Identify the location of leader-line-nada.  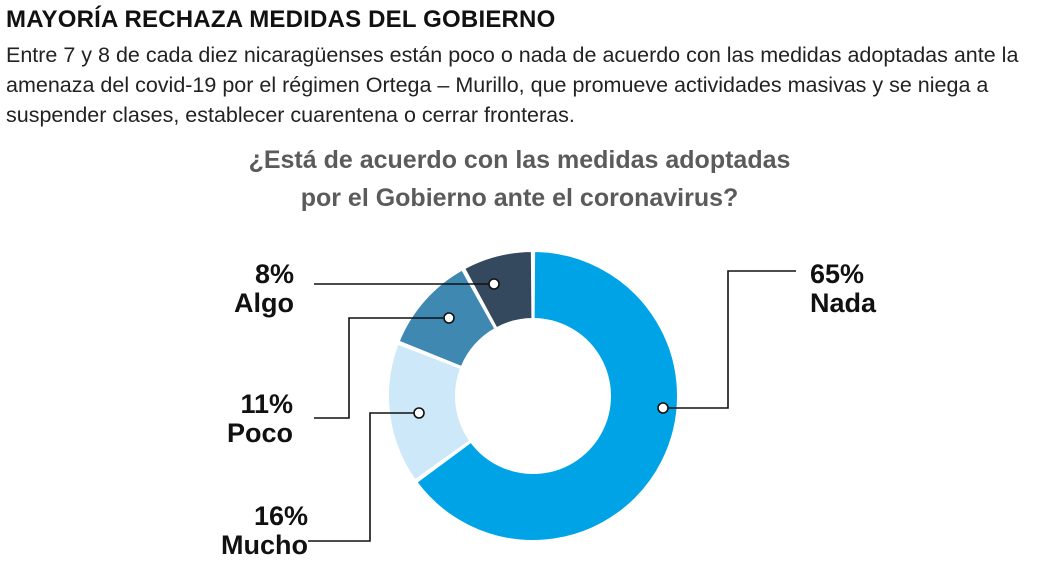
(729, 339).